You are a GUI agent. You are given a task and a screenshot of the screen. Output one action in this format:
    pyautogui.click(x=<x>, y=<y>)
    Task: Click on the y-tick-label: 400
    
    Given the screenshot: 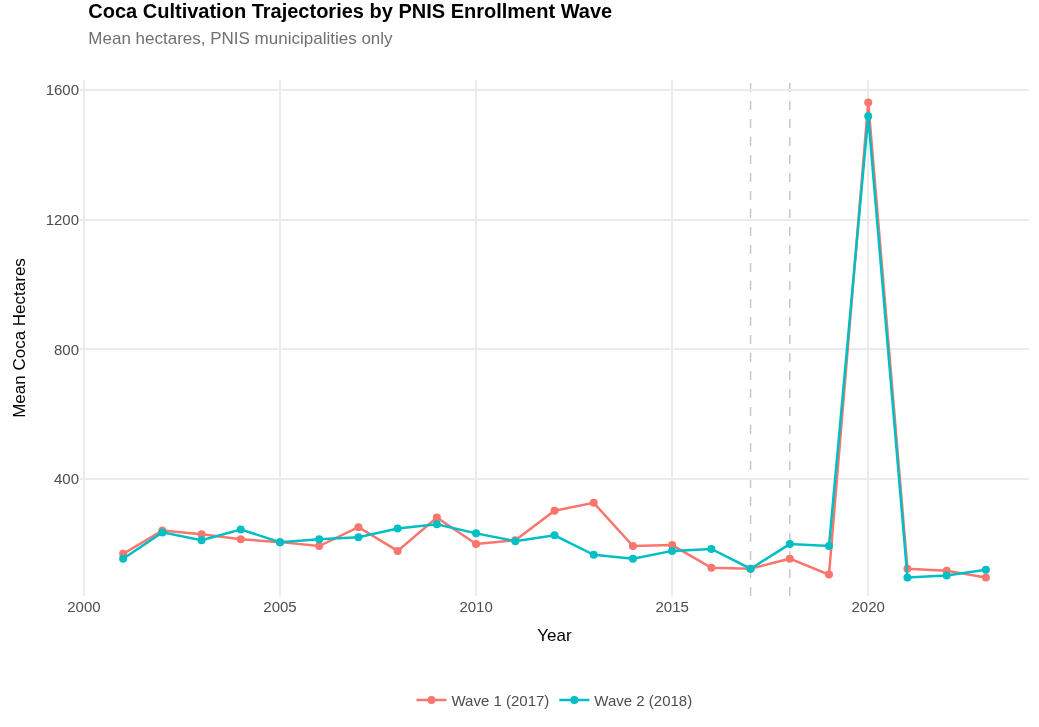 What is the action you would take?
    pyautogui.click(x=66, y=479)
    